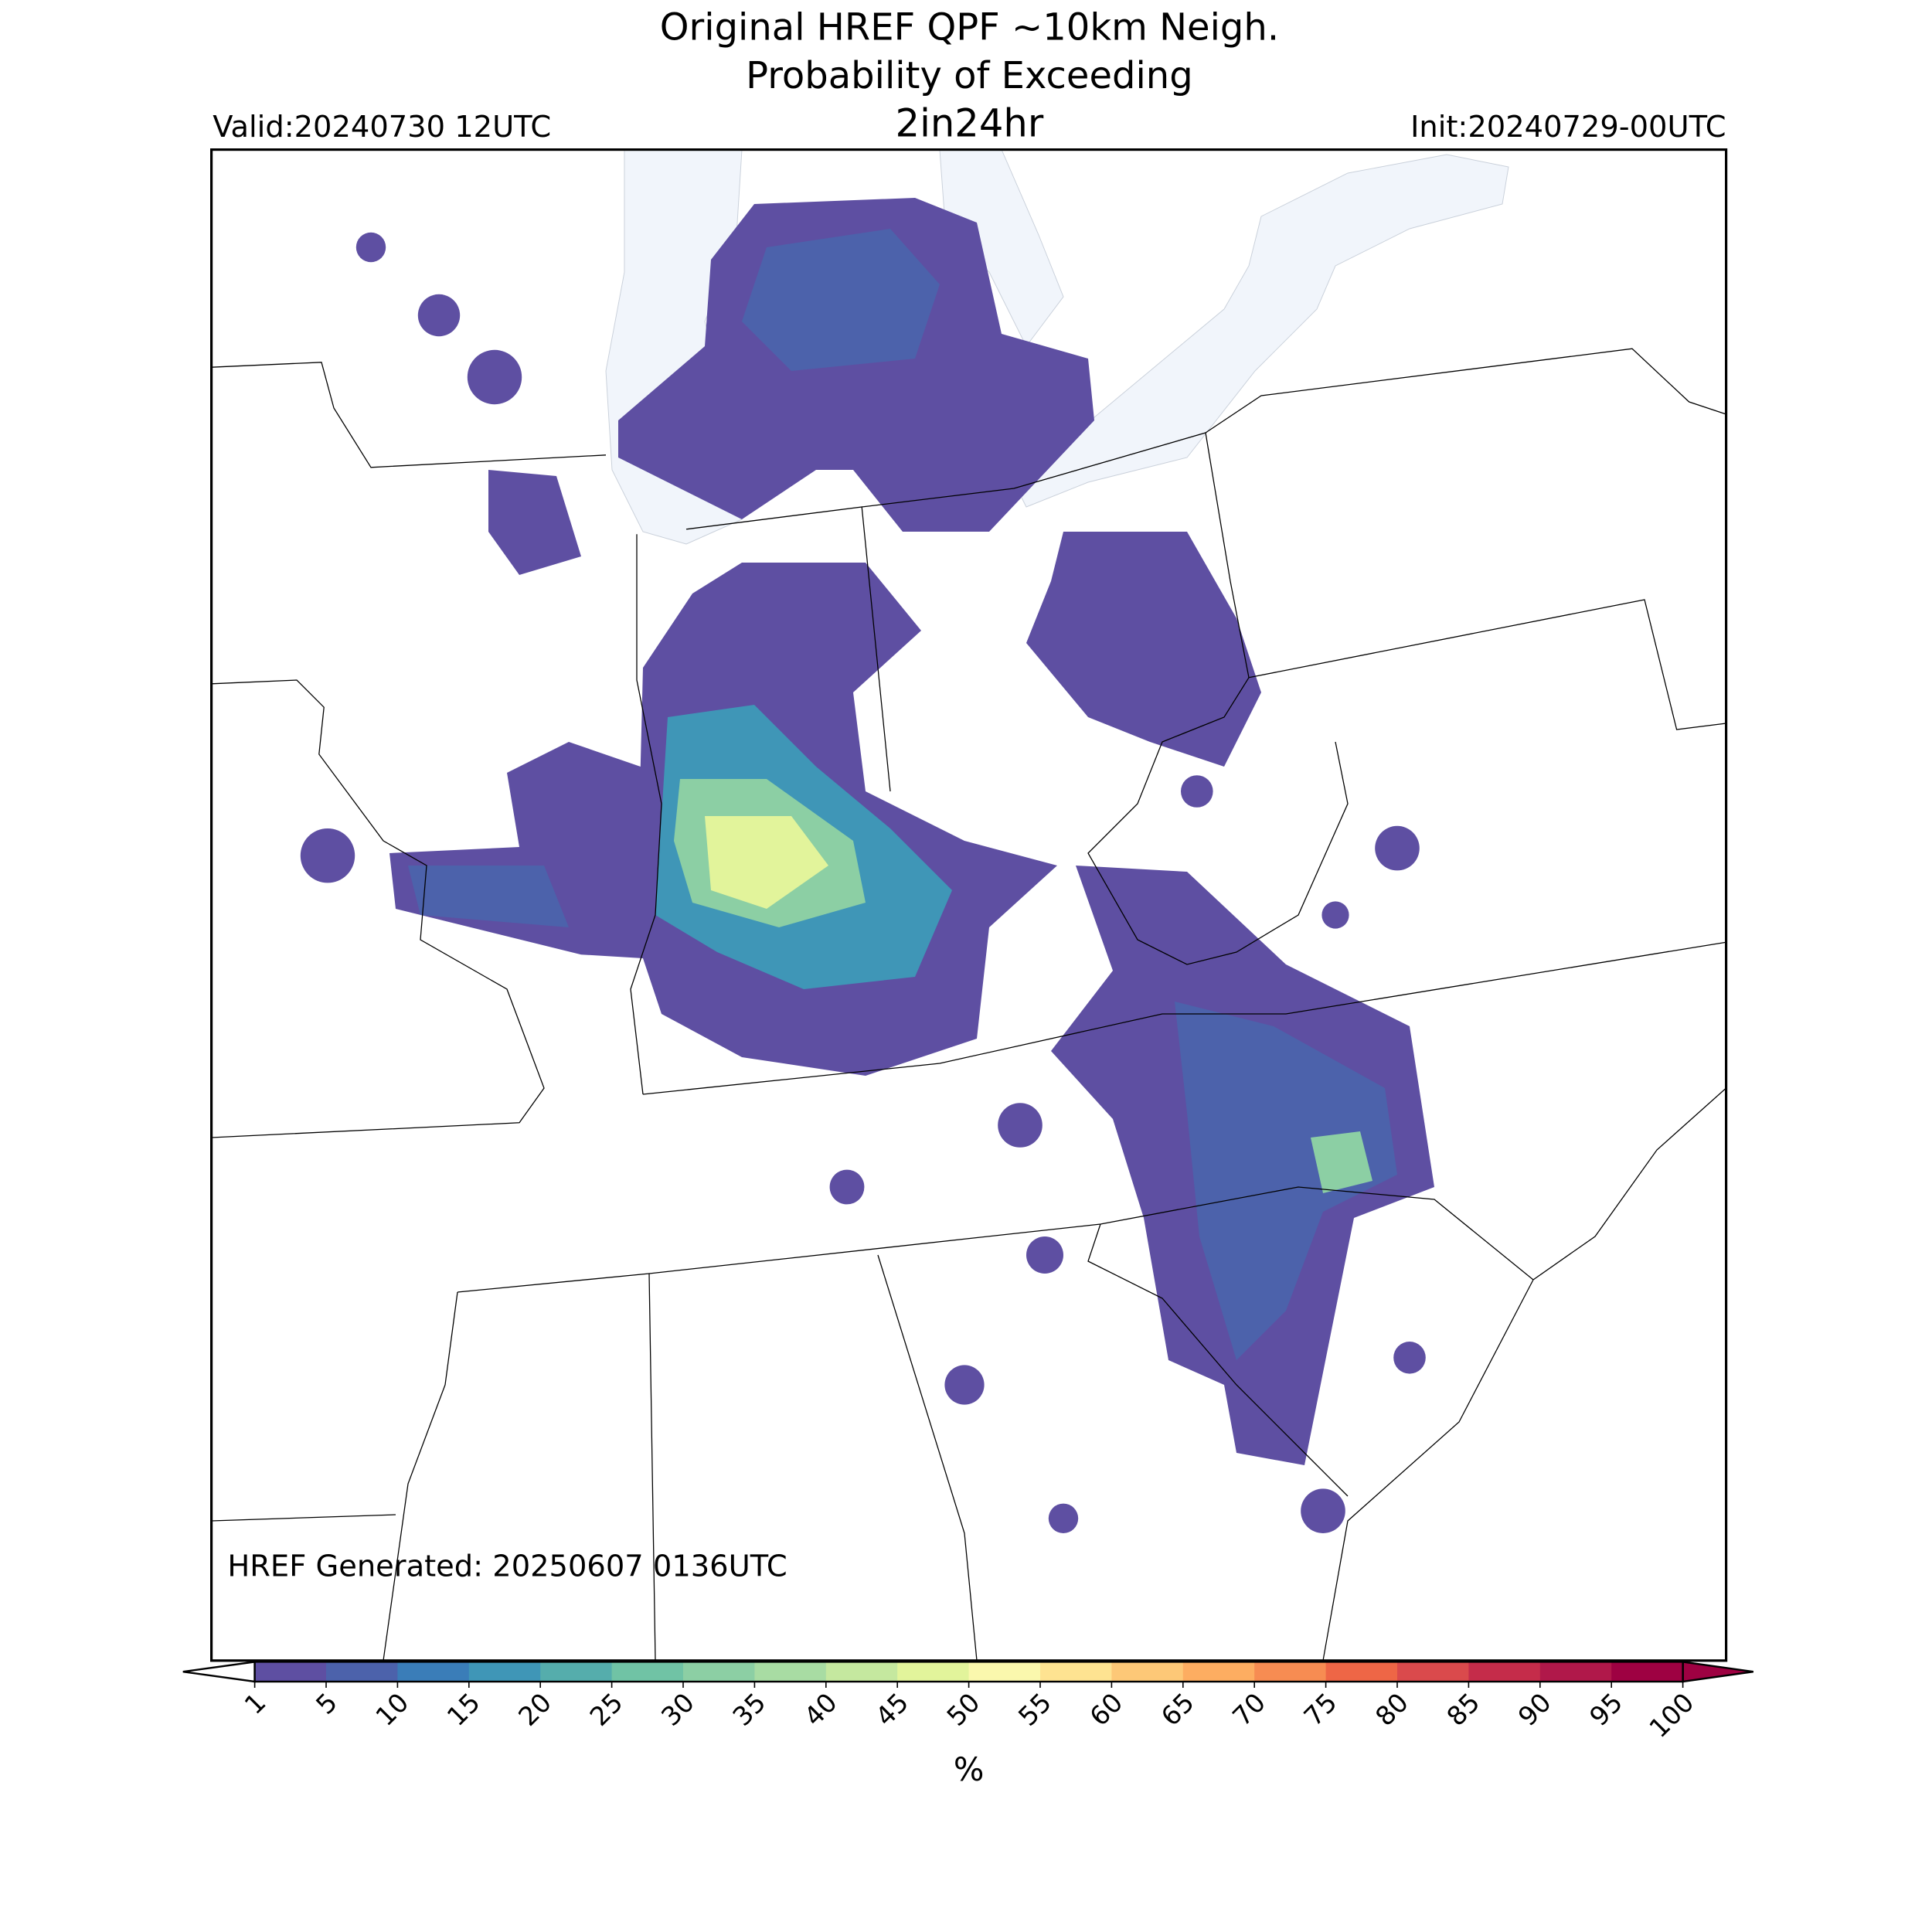 Image resolution: width=1932 pixels, height=1932 pixels. What do you see at coordinates (964, 1710) in the screenshot?
I see `colorbar-tick-label: 50` at bounding box center [964, 1710].